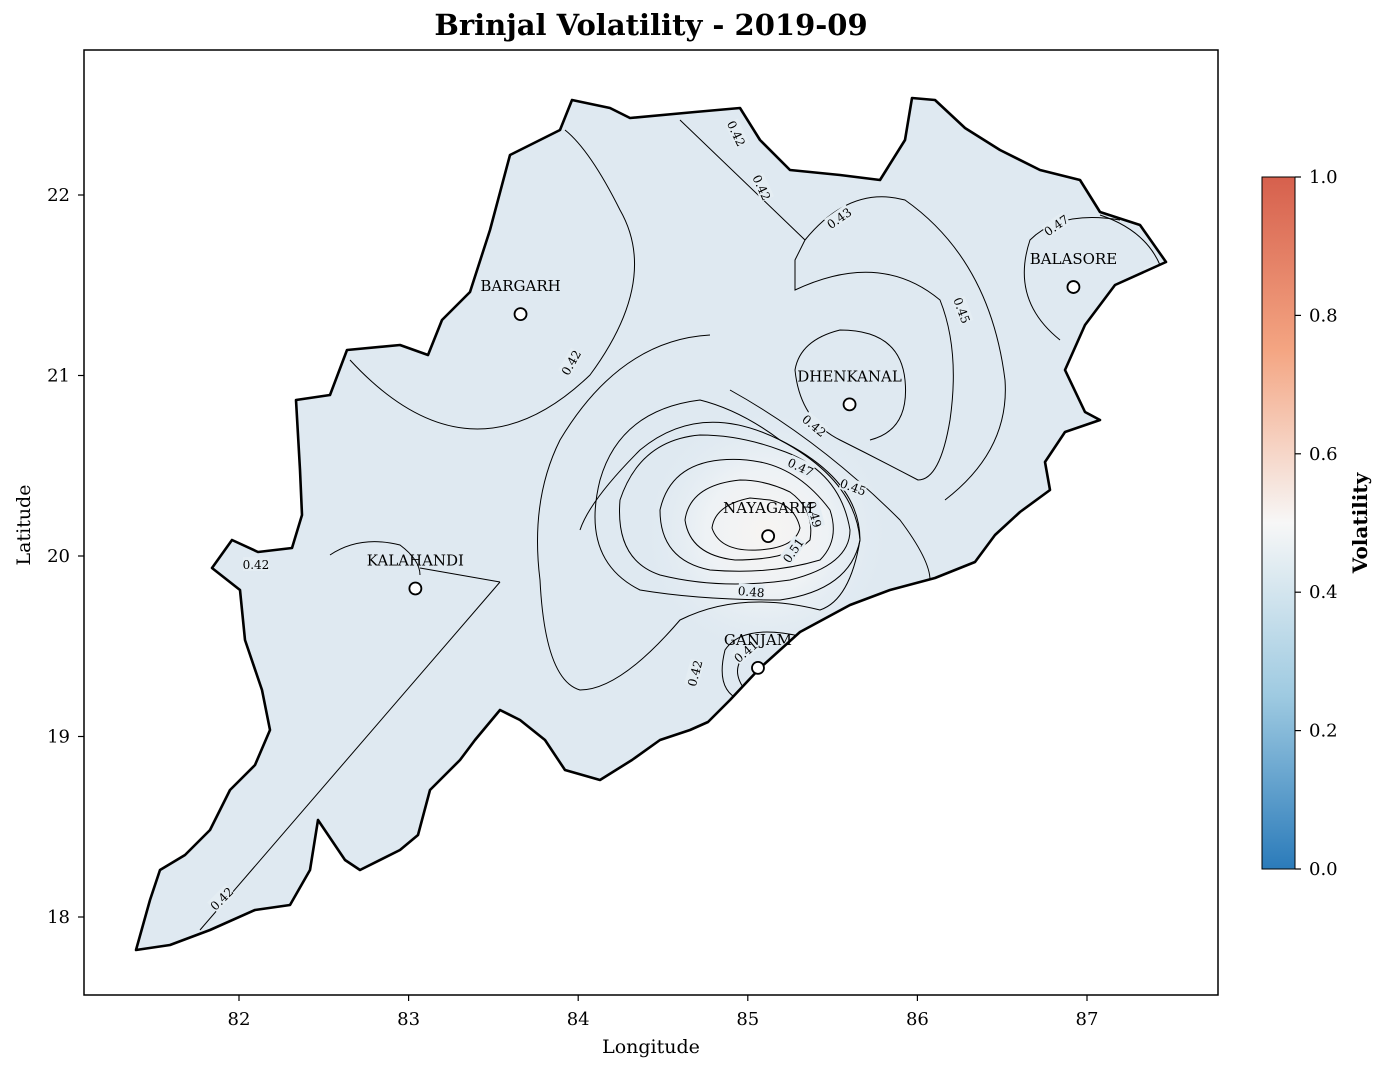  I want to click on colorbar-tick-label: 0.2, so click(1323, 731).